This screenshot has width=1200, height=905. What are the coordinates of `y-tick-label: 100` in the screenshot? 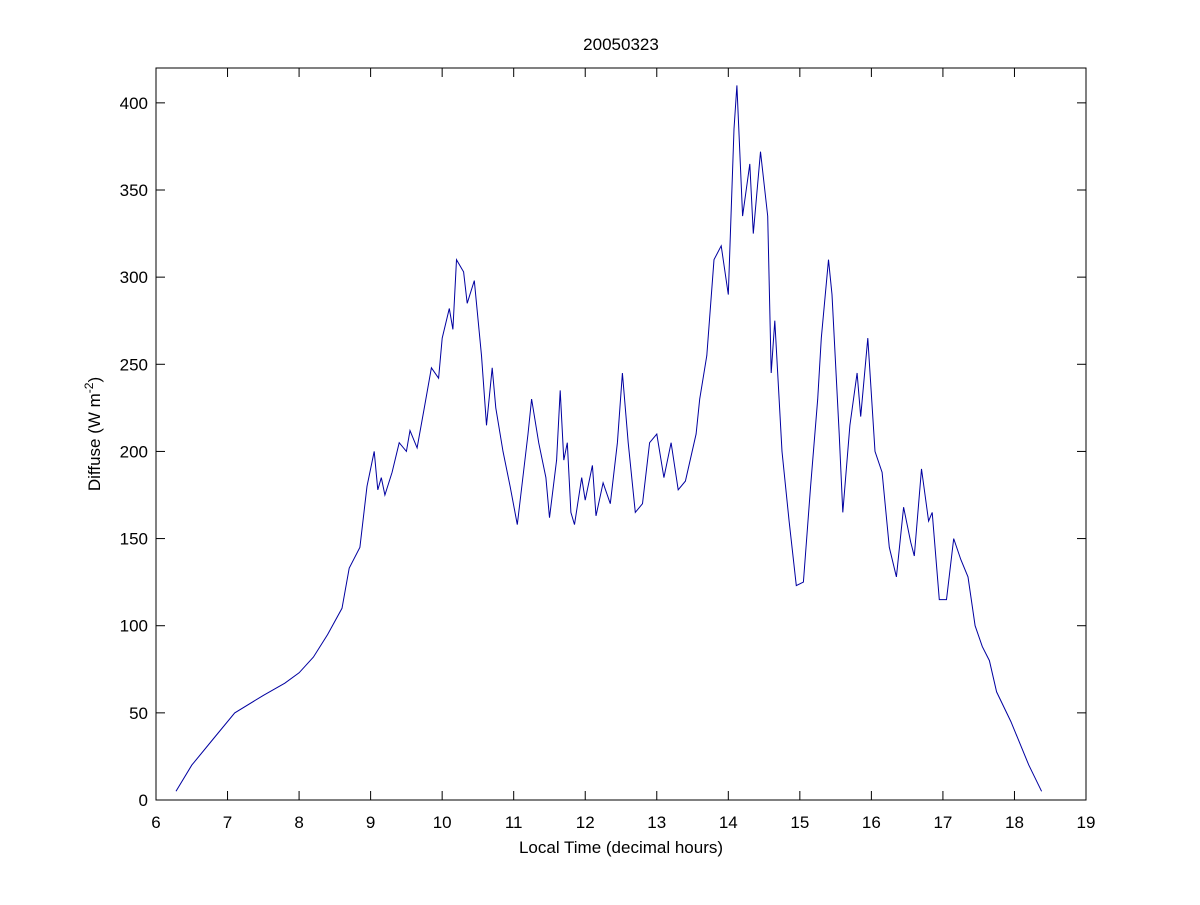 It's located at (134, 626).